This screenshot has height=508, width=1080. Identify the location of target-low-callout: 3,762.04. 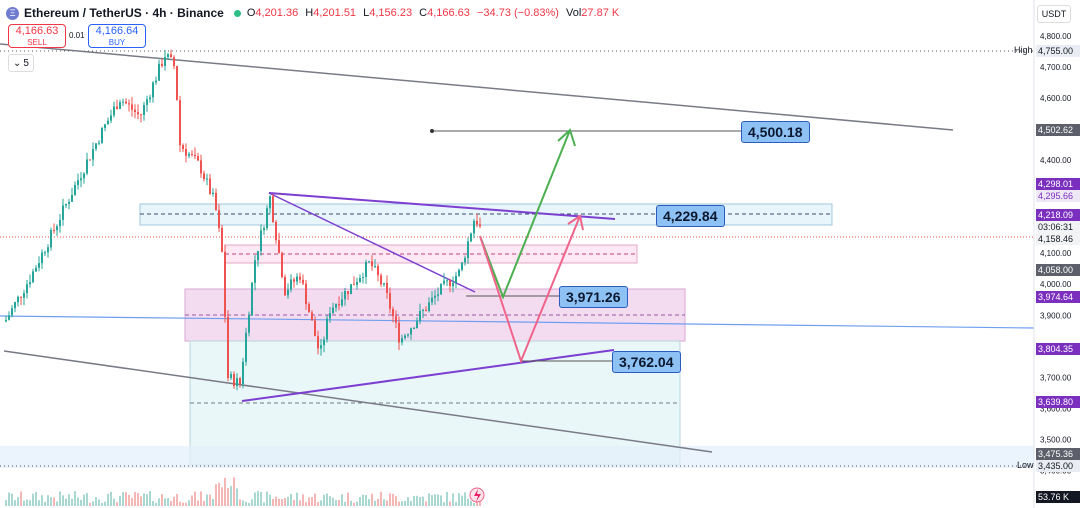
(646, 362).